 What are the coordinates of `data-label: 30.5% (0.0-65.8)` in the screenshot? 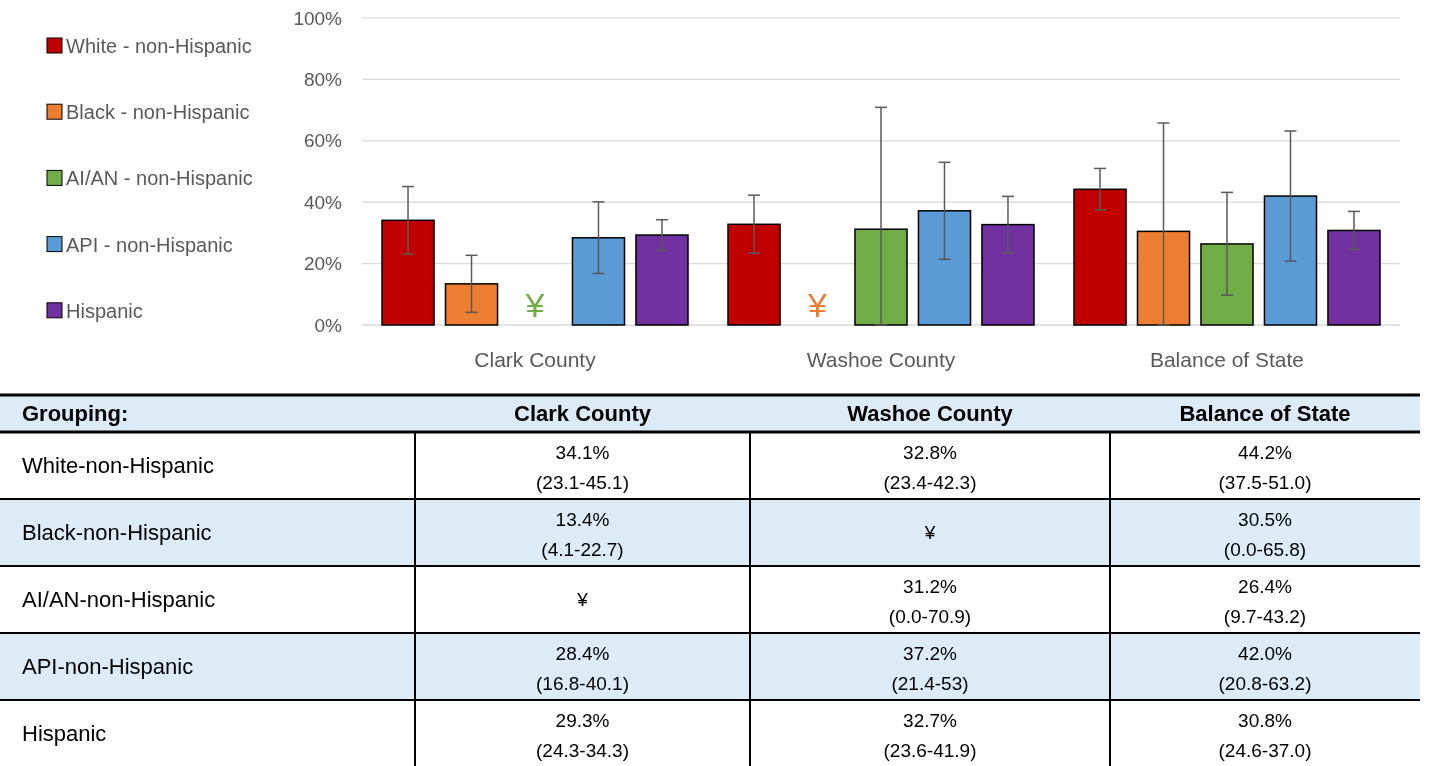 It's located at (1265, 534).